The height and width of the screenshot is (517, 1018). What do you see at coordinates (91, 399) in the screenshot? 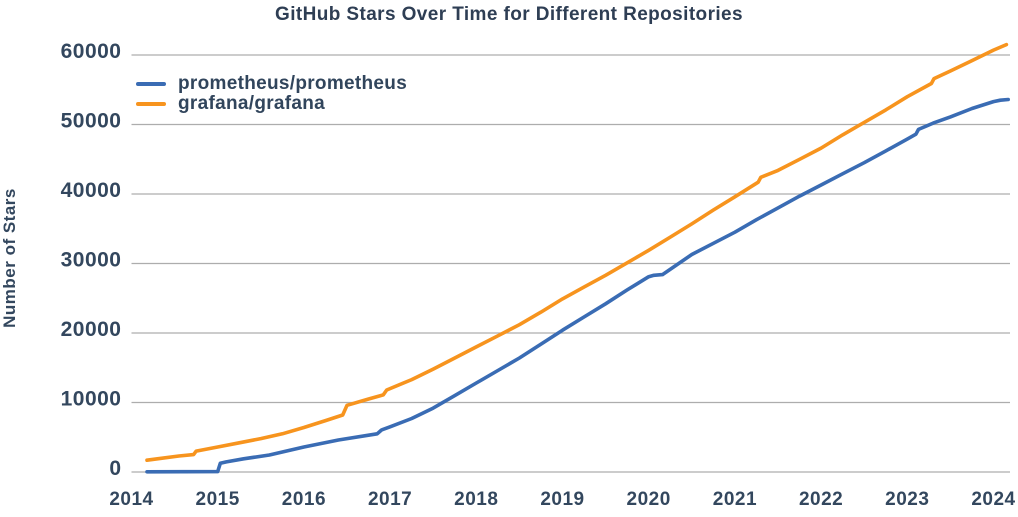
I see `y-tick-label: 10000` at bounding box center [91, 399].